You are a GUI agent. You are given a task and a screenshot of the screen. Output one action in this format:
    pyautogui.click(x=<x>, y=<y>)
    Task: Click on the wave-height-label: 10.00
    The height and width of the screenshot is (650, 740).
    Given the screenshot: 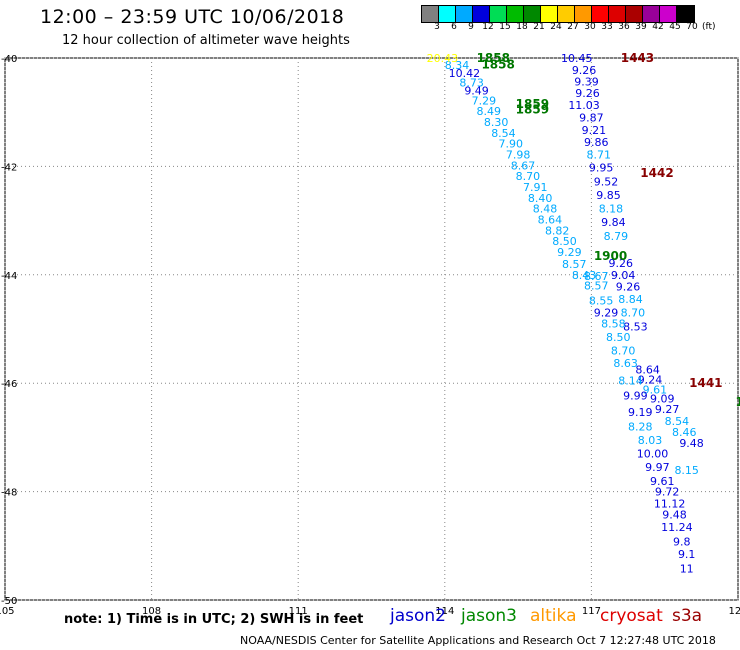 What is the action you would take?
    pyautogui.click(x=653, y=454)
    